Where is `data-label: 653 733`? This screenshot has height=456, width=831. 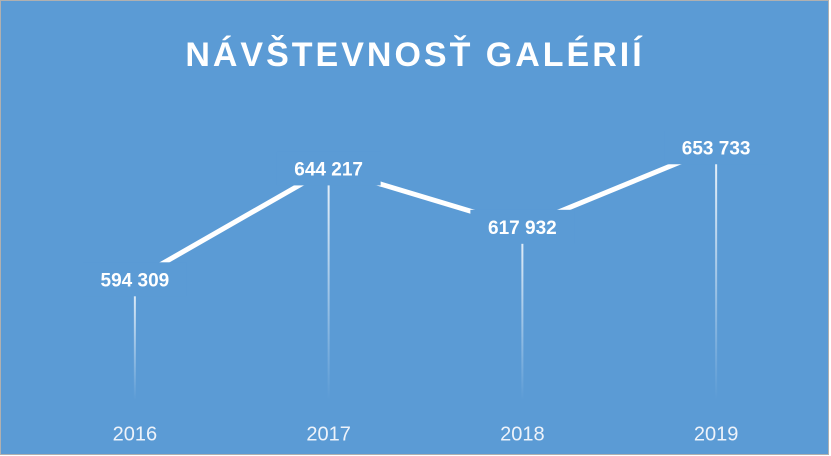
data-label: 653 733 is located at coordinates (716, 148).